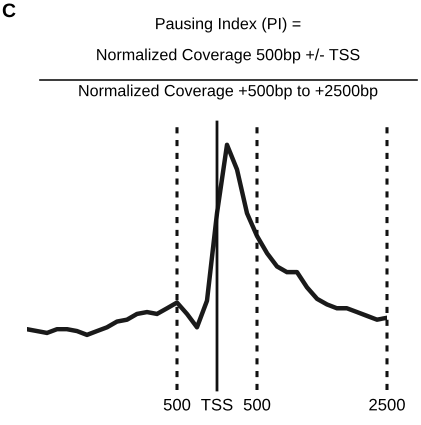 This screenshot has height=425, width=421. I want to click on chart-title: Pausing Index (PI) =, so click(228, 25).